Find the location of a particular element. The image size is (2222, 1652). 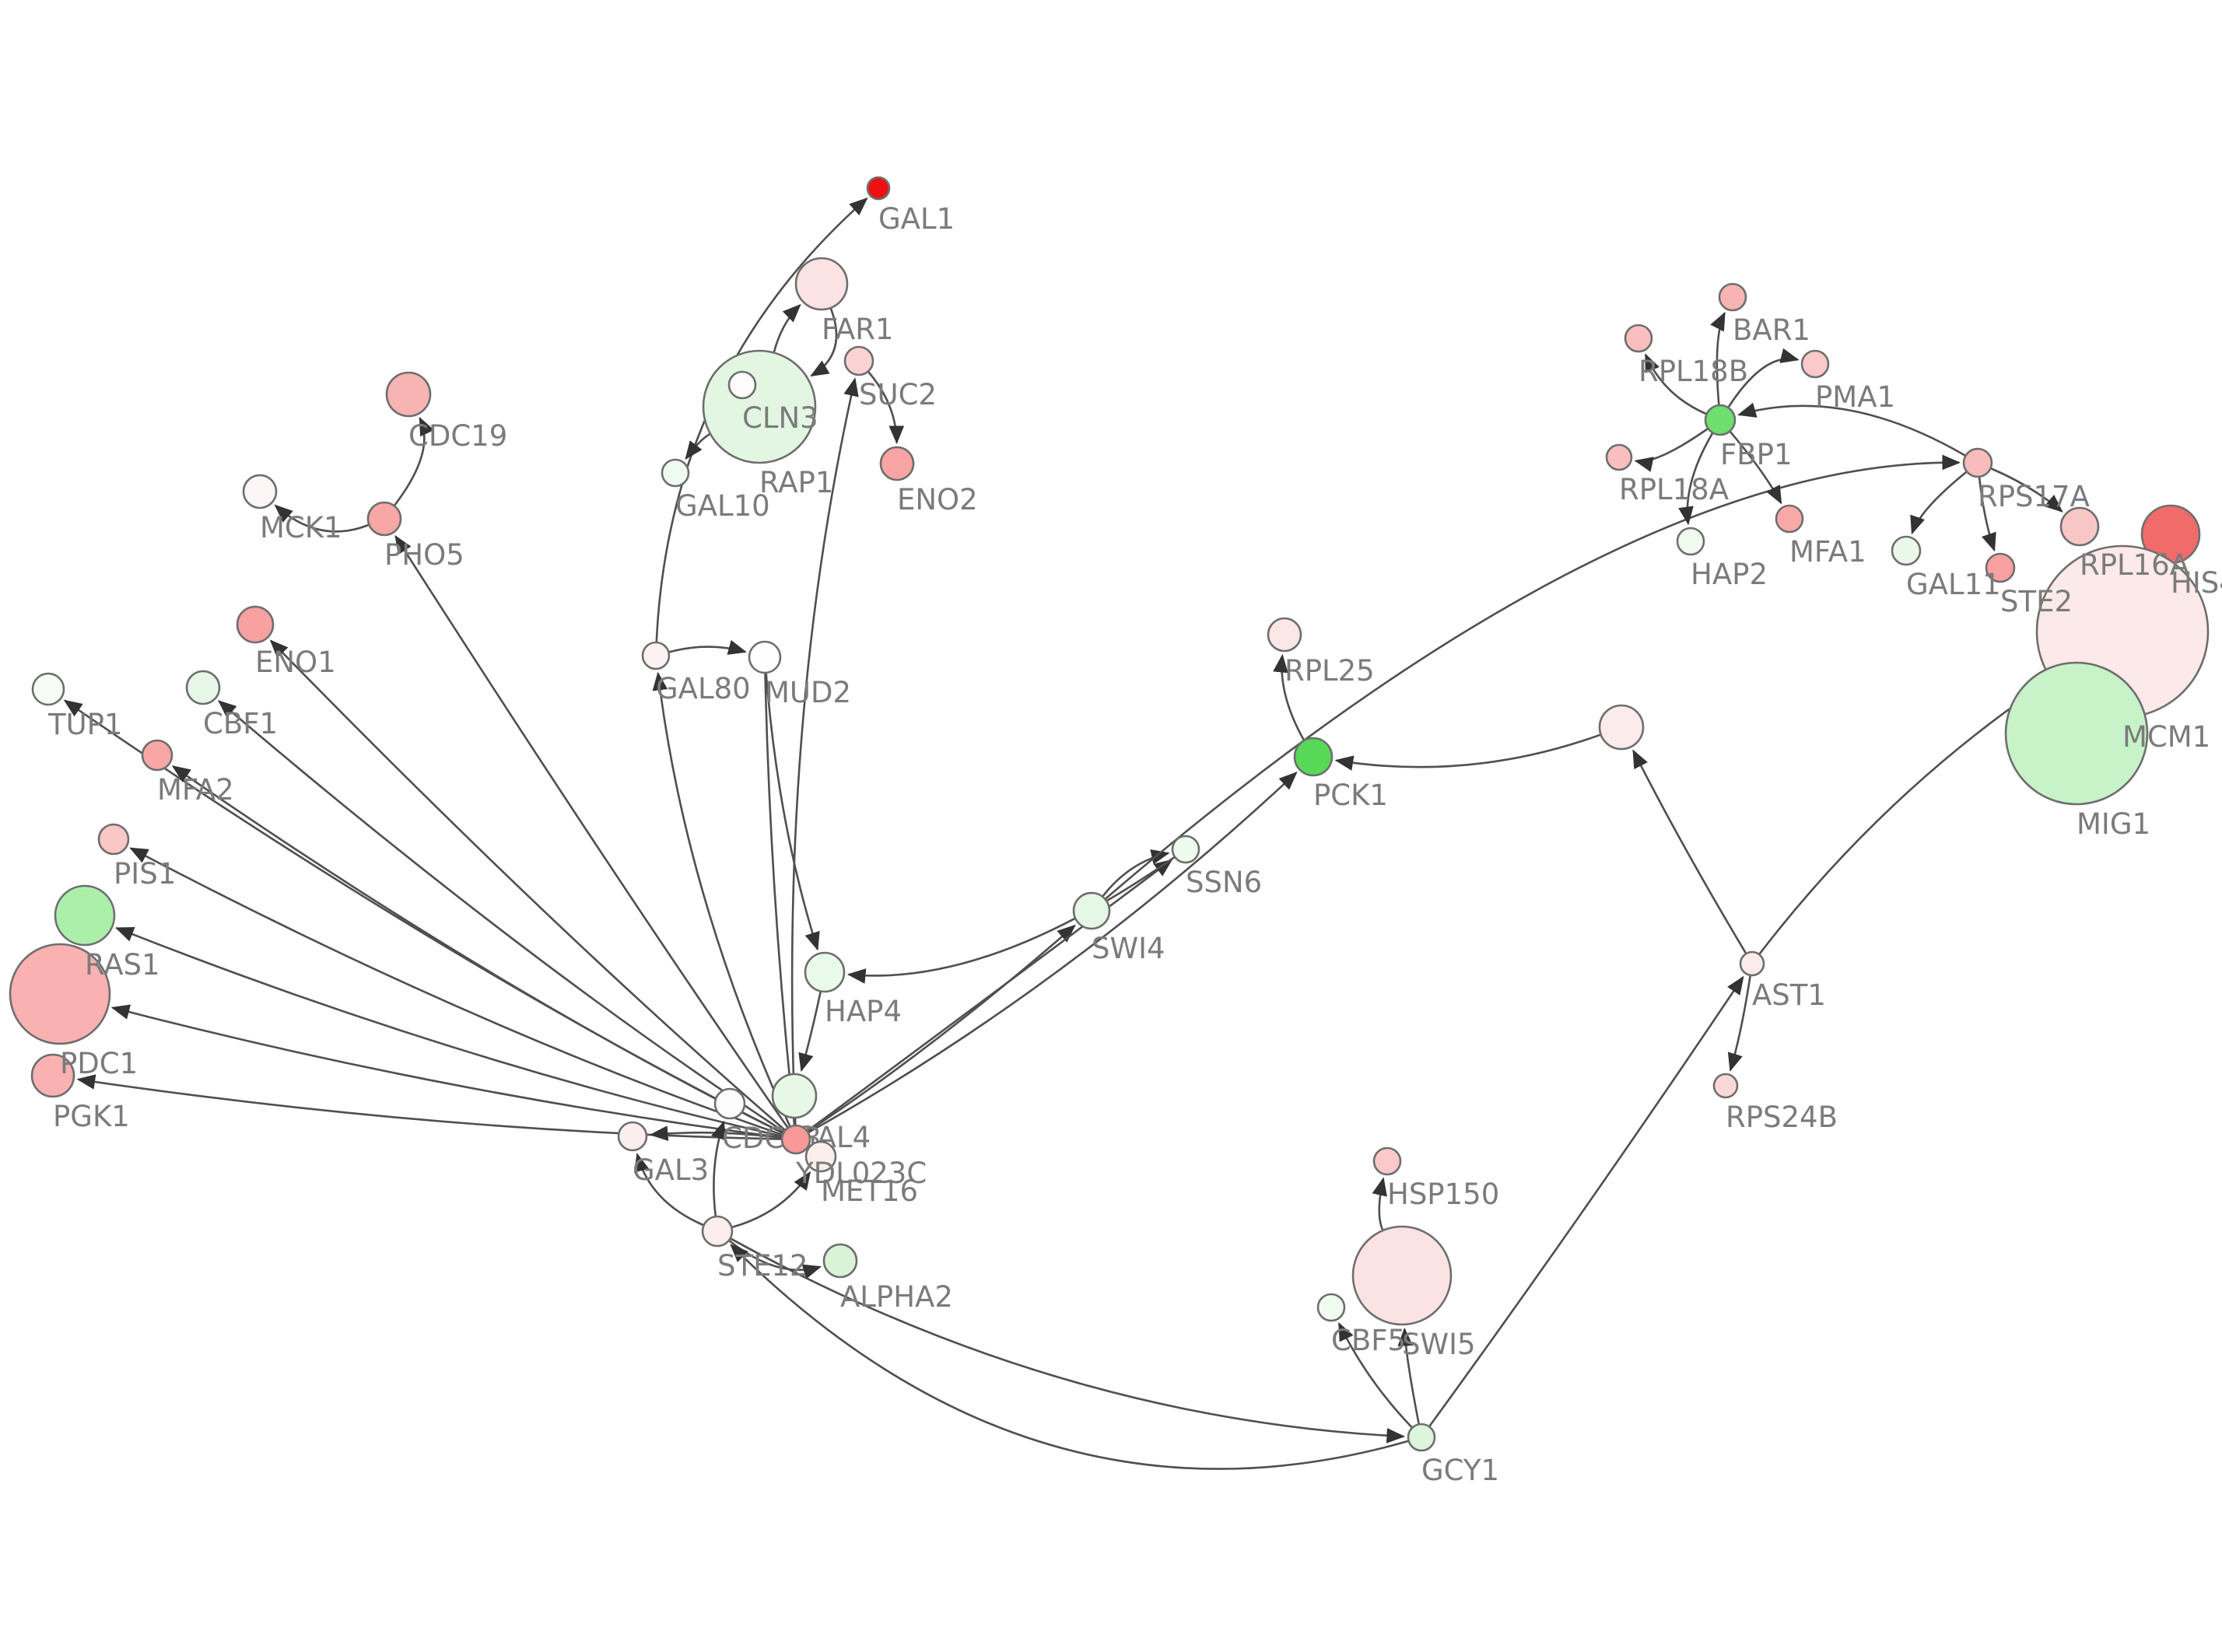

edge-gcy1-cbf5 is located at coordinates (1375, 1374).